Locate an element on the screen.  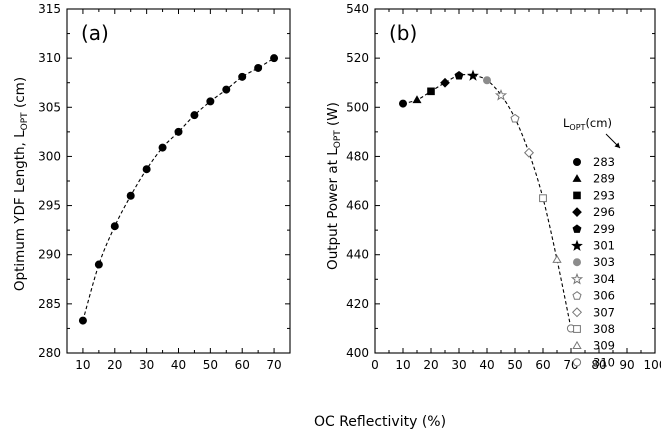
y-tick-label: 400 is located at coordinates (357, 353).